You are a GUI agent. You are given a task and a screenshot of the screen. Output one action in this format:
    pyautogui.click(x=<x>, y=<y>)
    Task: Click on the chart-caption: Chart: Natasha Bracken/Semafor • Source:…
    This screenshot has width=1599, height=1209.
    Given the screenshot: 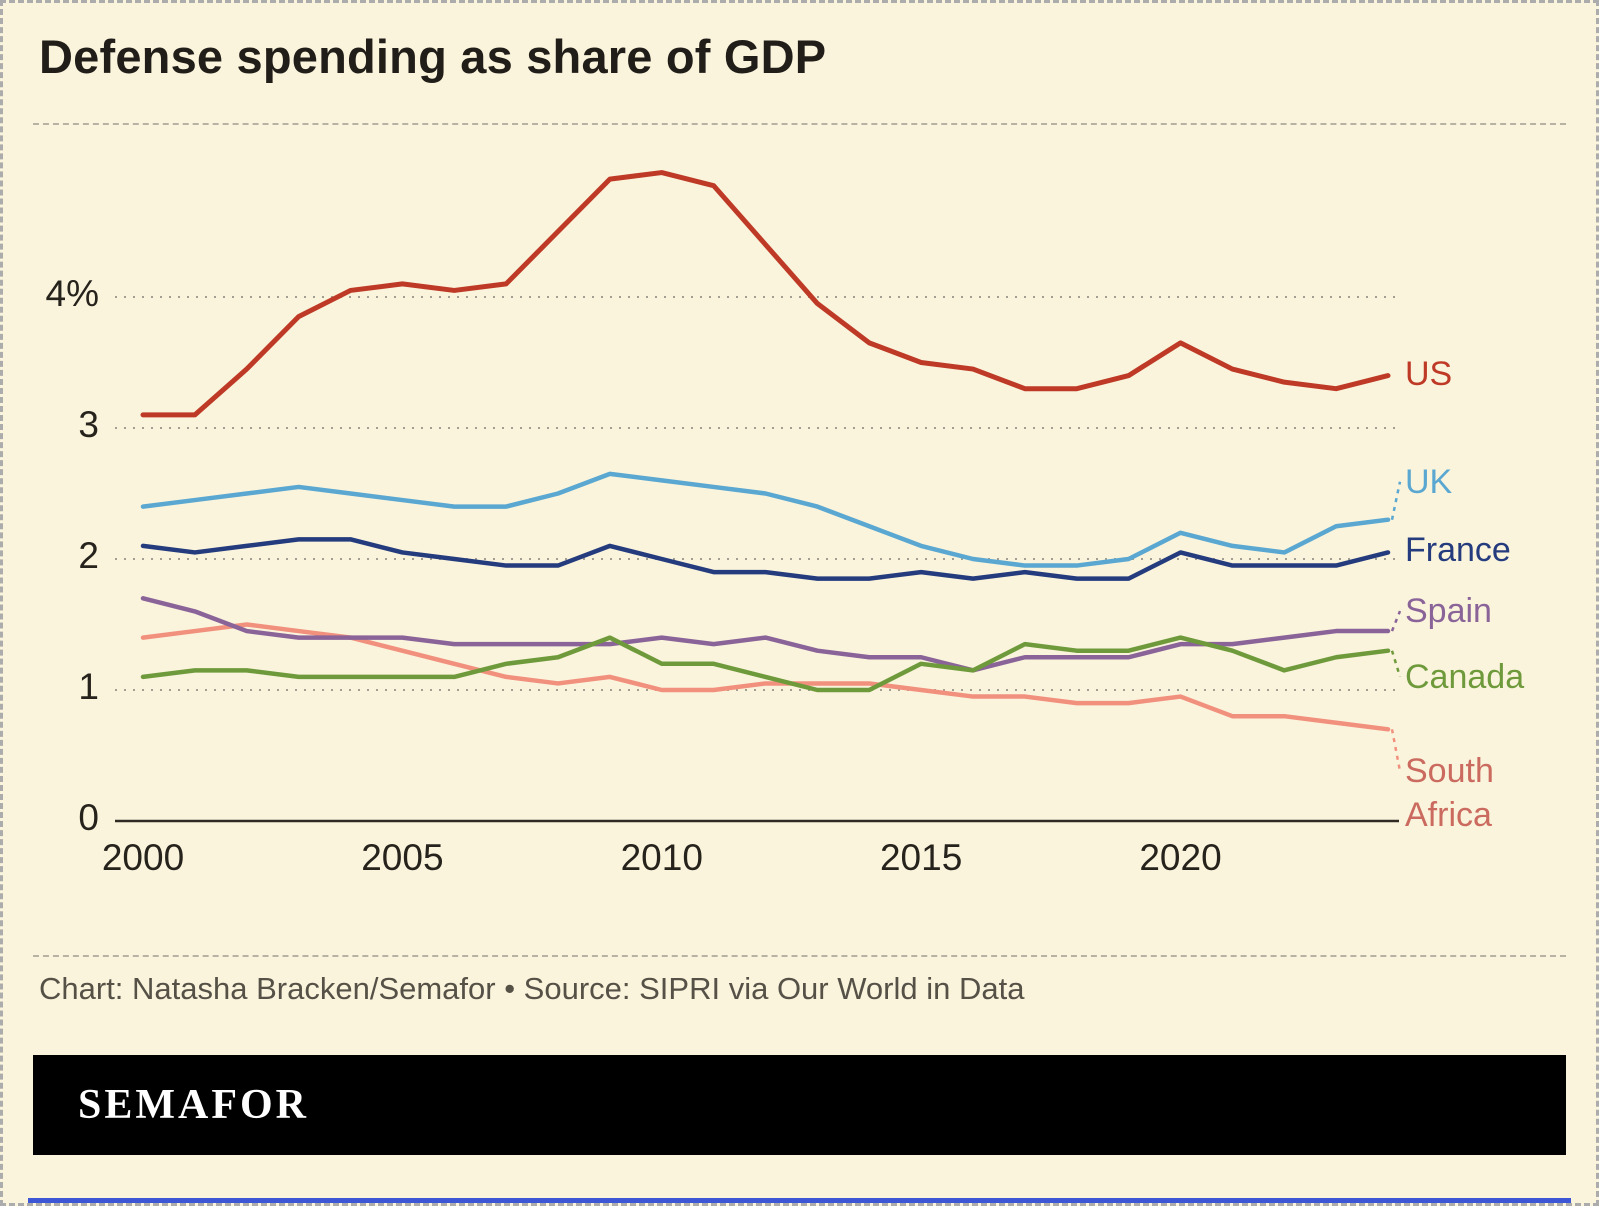 What is the action you would take?
    pyautogui.click(x=532, y=988)
    